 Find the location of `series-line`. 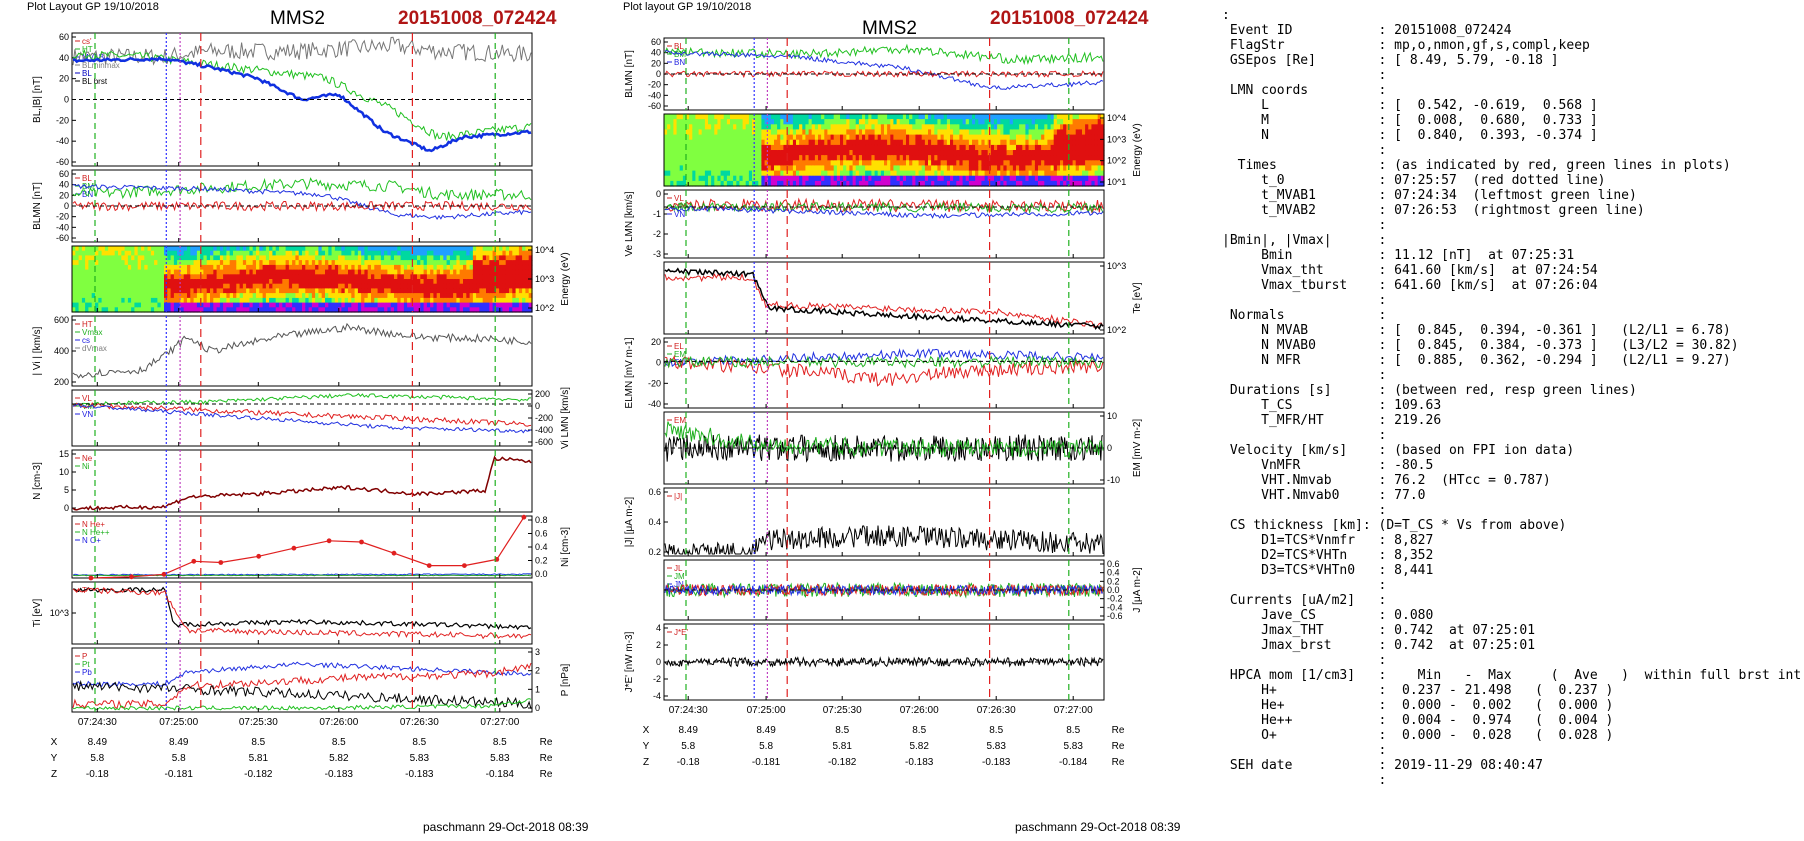

series-line is located at coordinates (884, 212).